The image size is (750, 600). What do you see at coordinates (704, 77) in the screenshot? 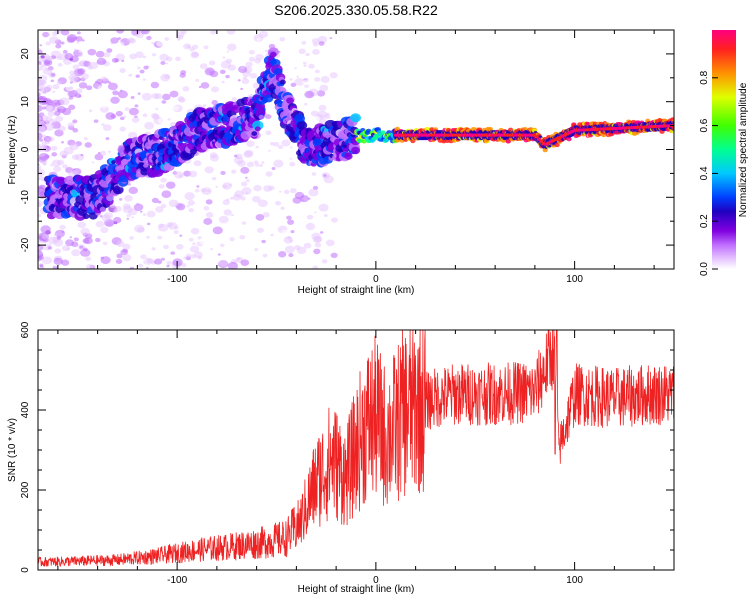
I see `colorbar-tick-label: 0.8` at bounding box center [704, 77].